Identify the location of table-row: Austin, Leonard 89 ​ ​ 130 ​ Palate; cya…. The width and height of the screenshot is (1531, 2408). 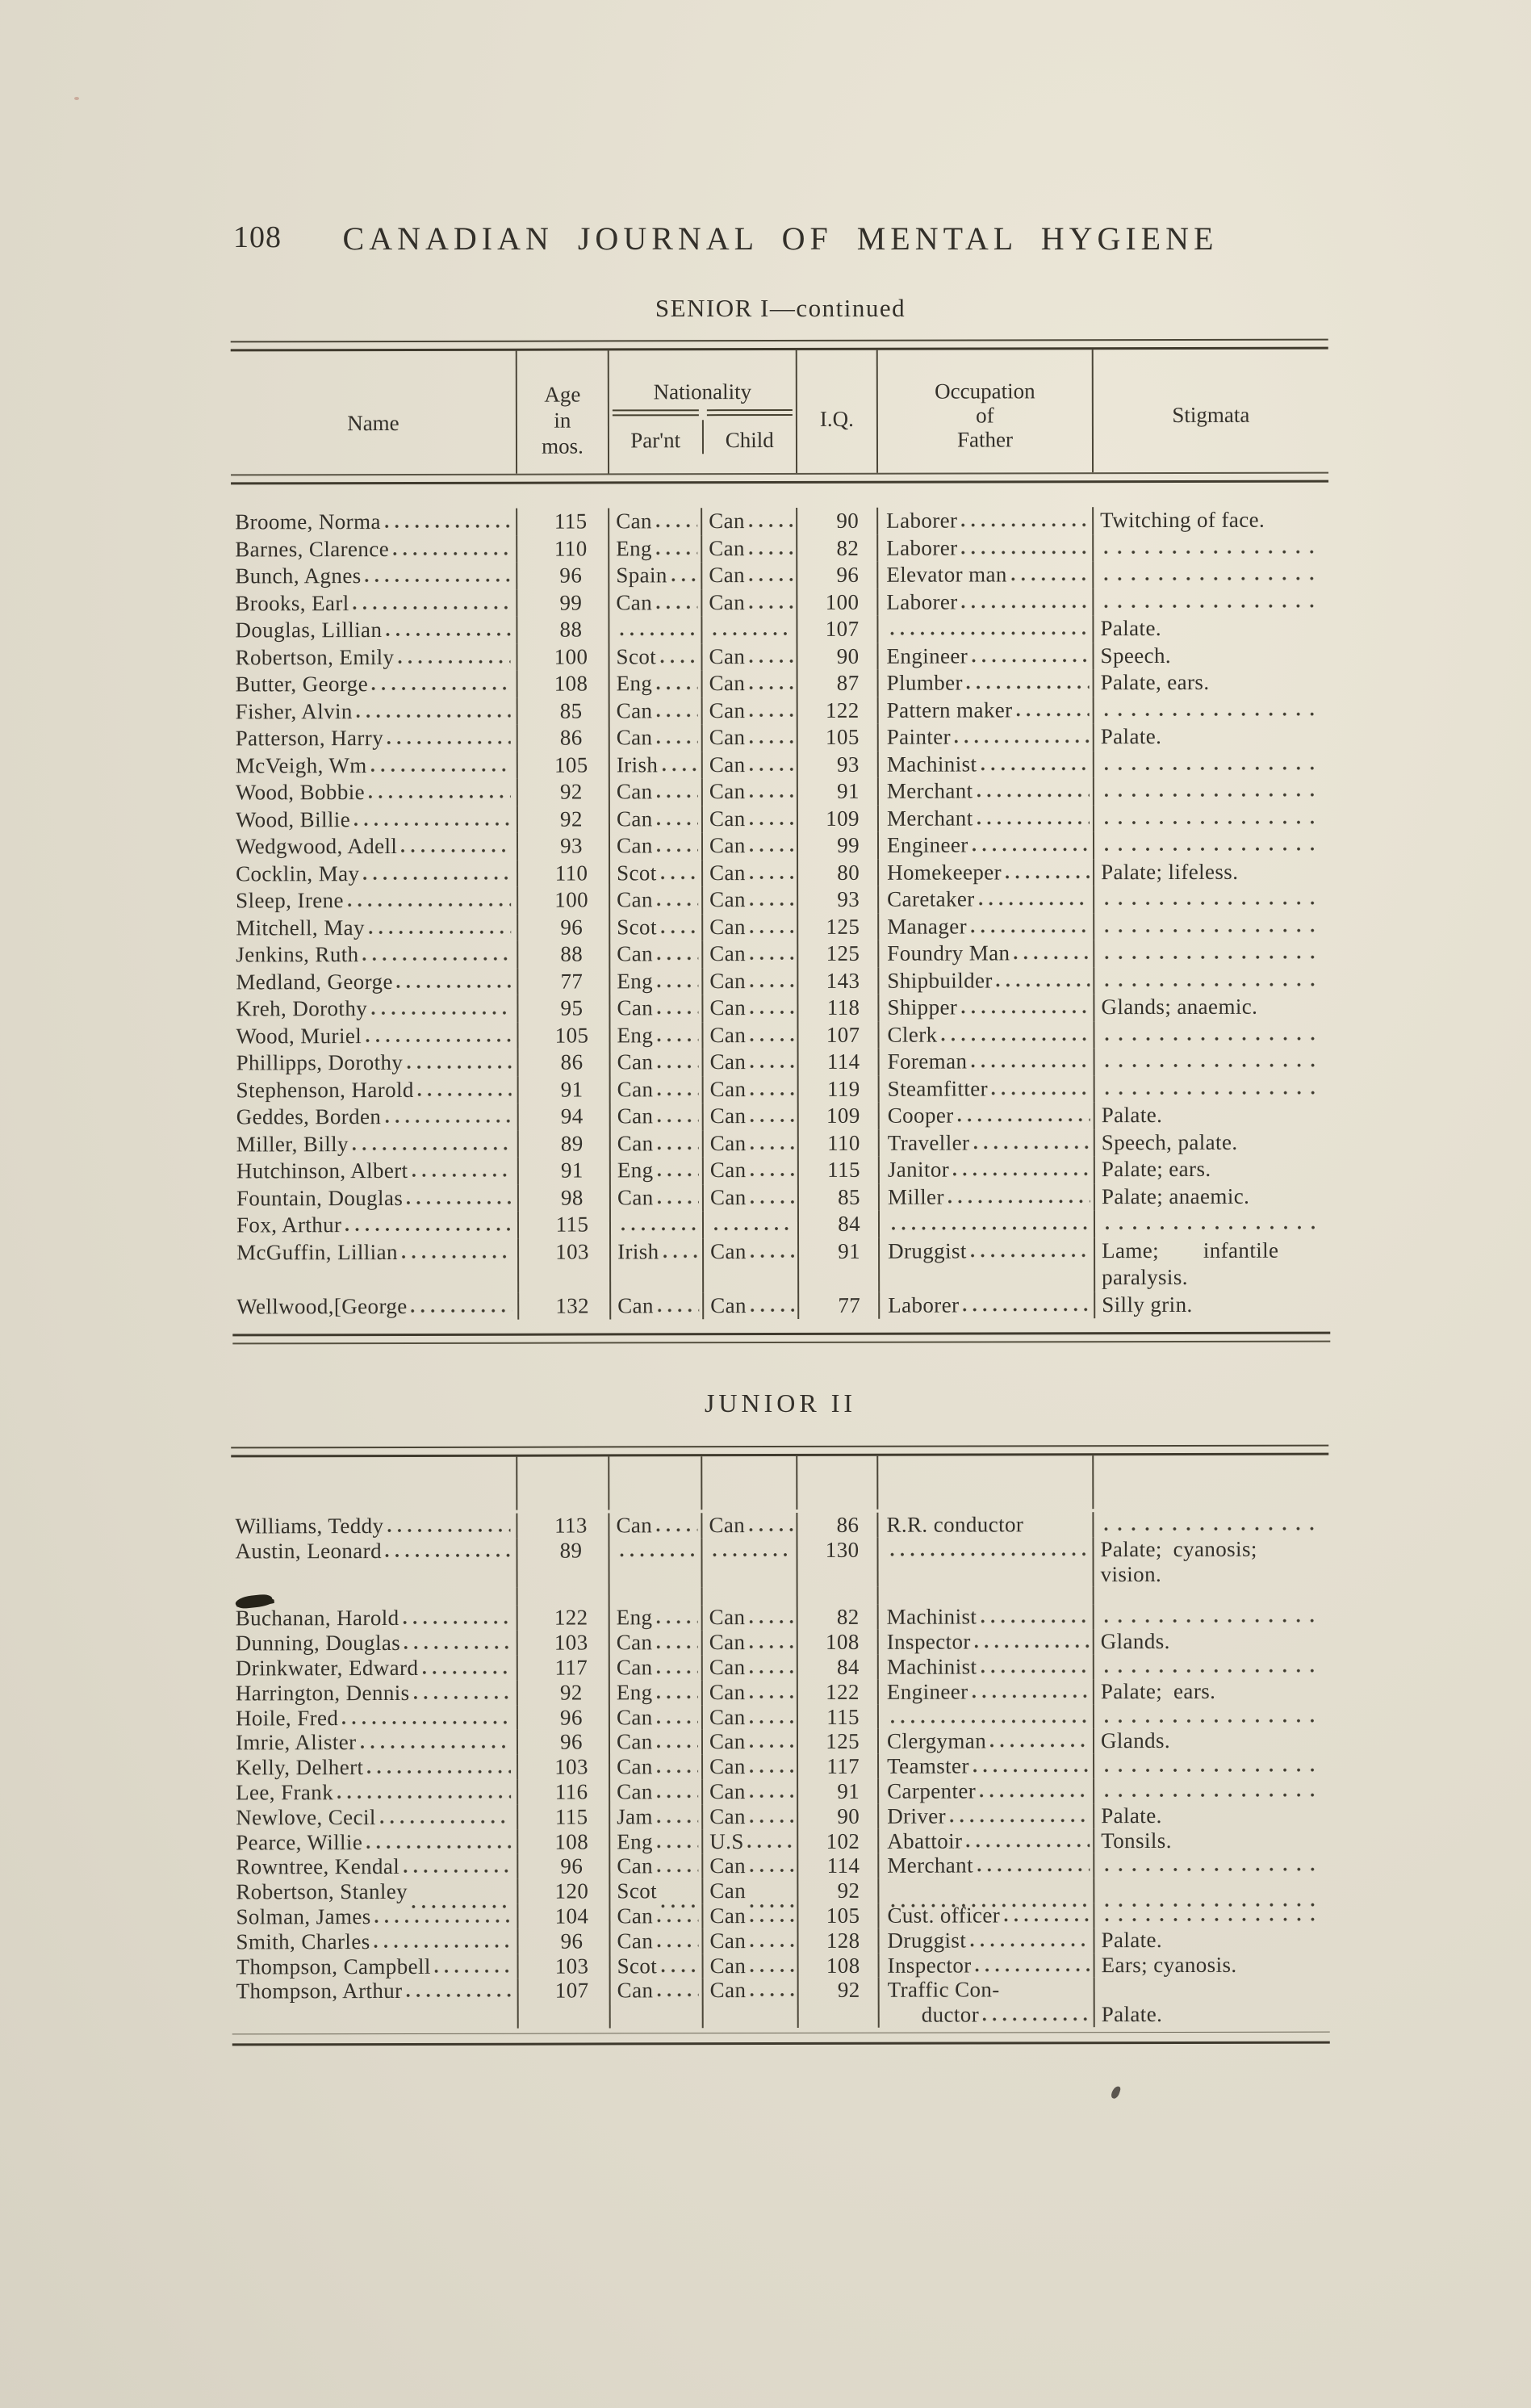
(780, 1562).